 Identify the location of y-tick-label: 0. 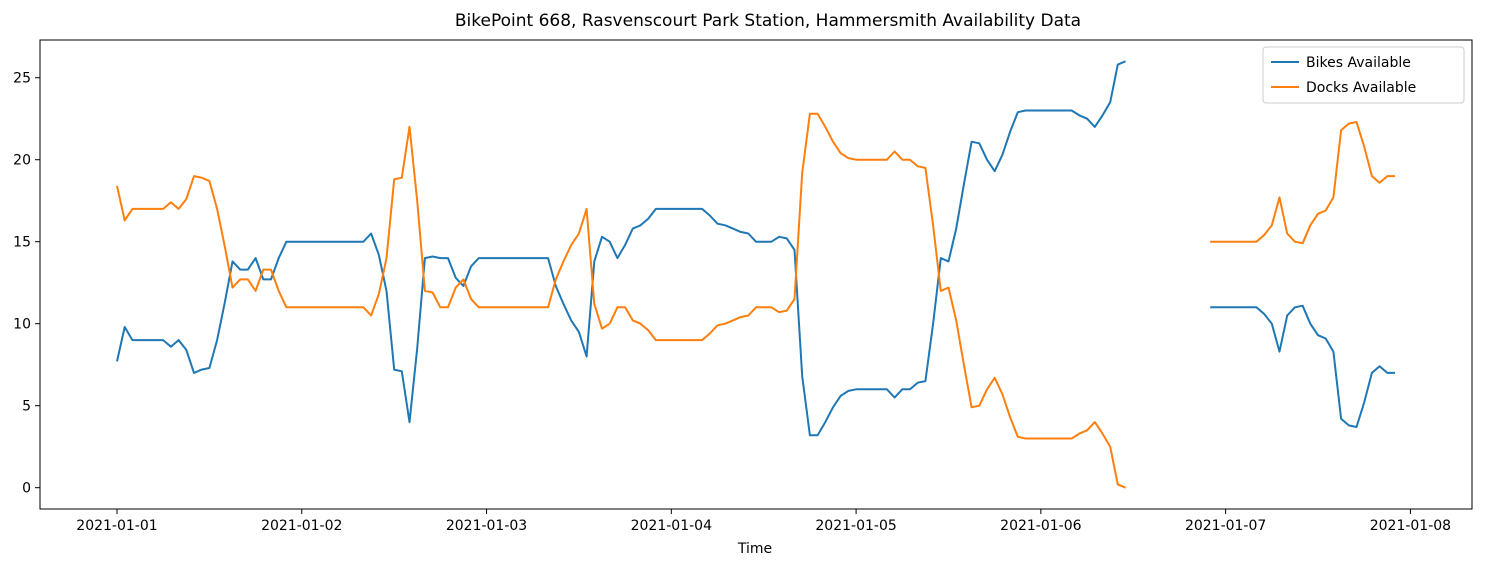
(26, 489).